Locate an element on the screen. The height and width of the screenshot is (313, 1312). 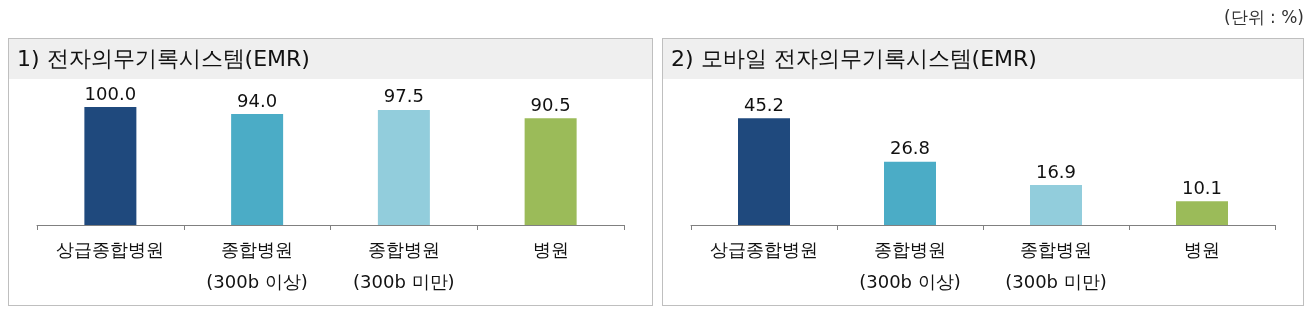
text: (단위 : %) is located at coordinates (1264, 17).